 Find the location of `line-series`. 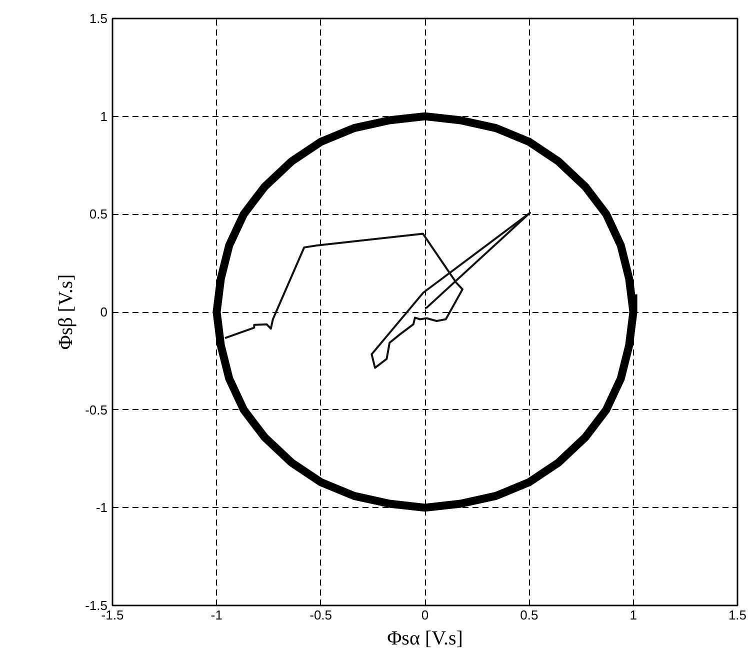

line-series is located at coordinates (377, 290).